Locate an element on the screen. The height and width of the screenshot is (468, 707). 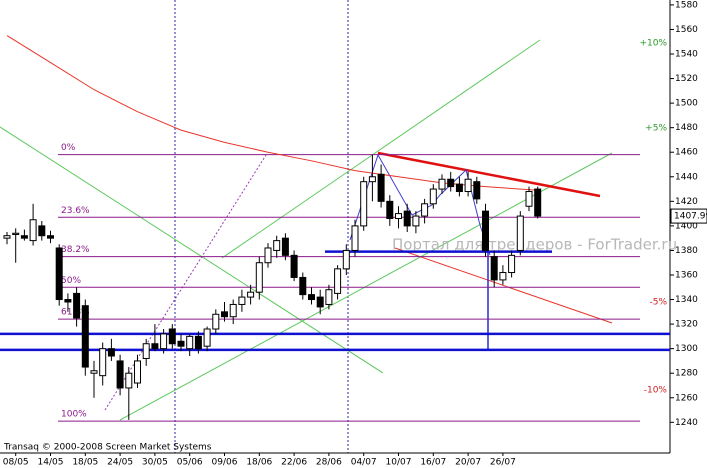
y-tick-label: 1340 is located at coordinates (686, 300).